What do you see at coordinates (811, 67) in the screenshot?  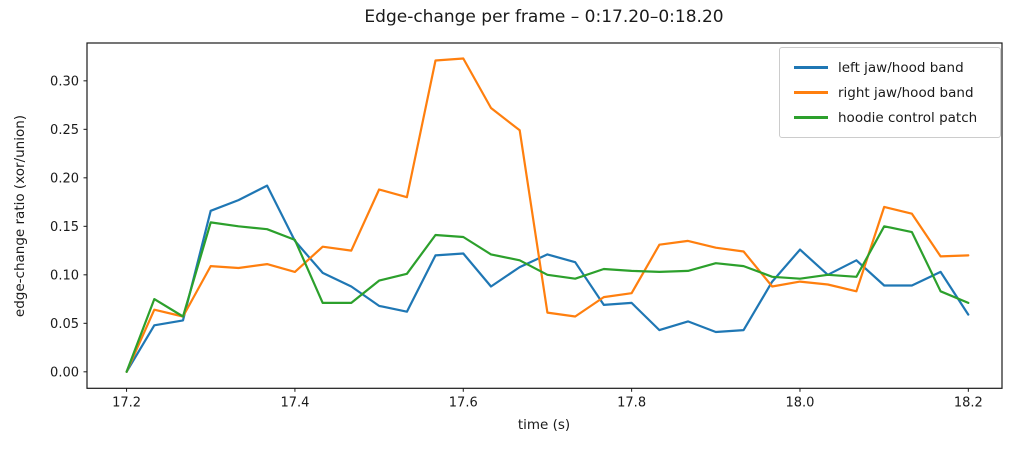 I see `legend-line-swatch-blue` at bounding box center [811, 67].